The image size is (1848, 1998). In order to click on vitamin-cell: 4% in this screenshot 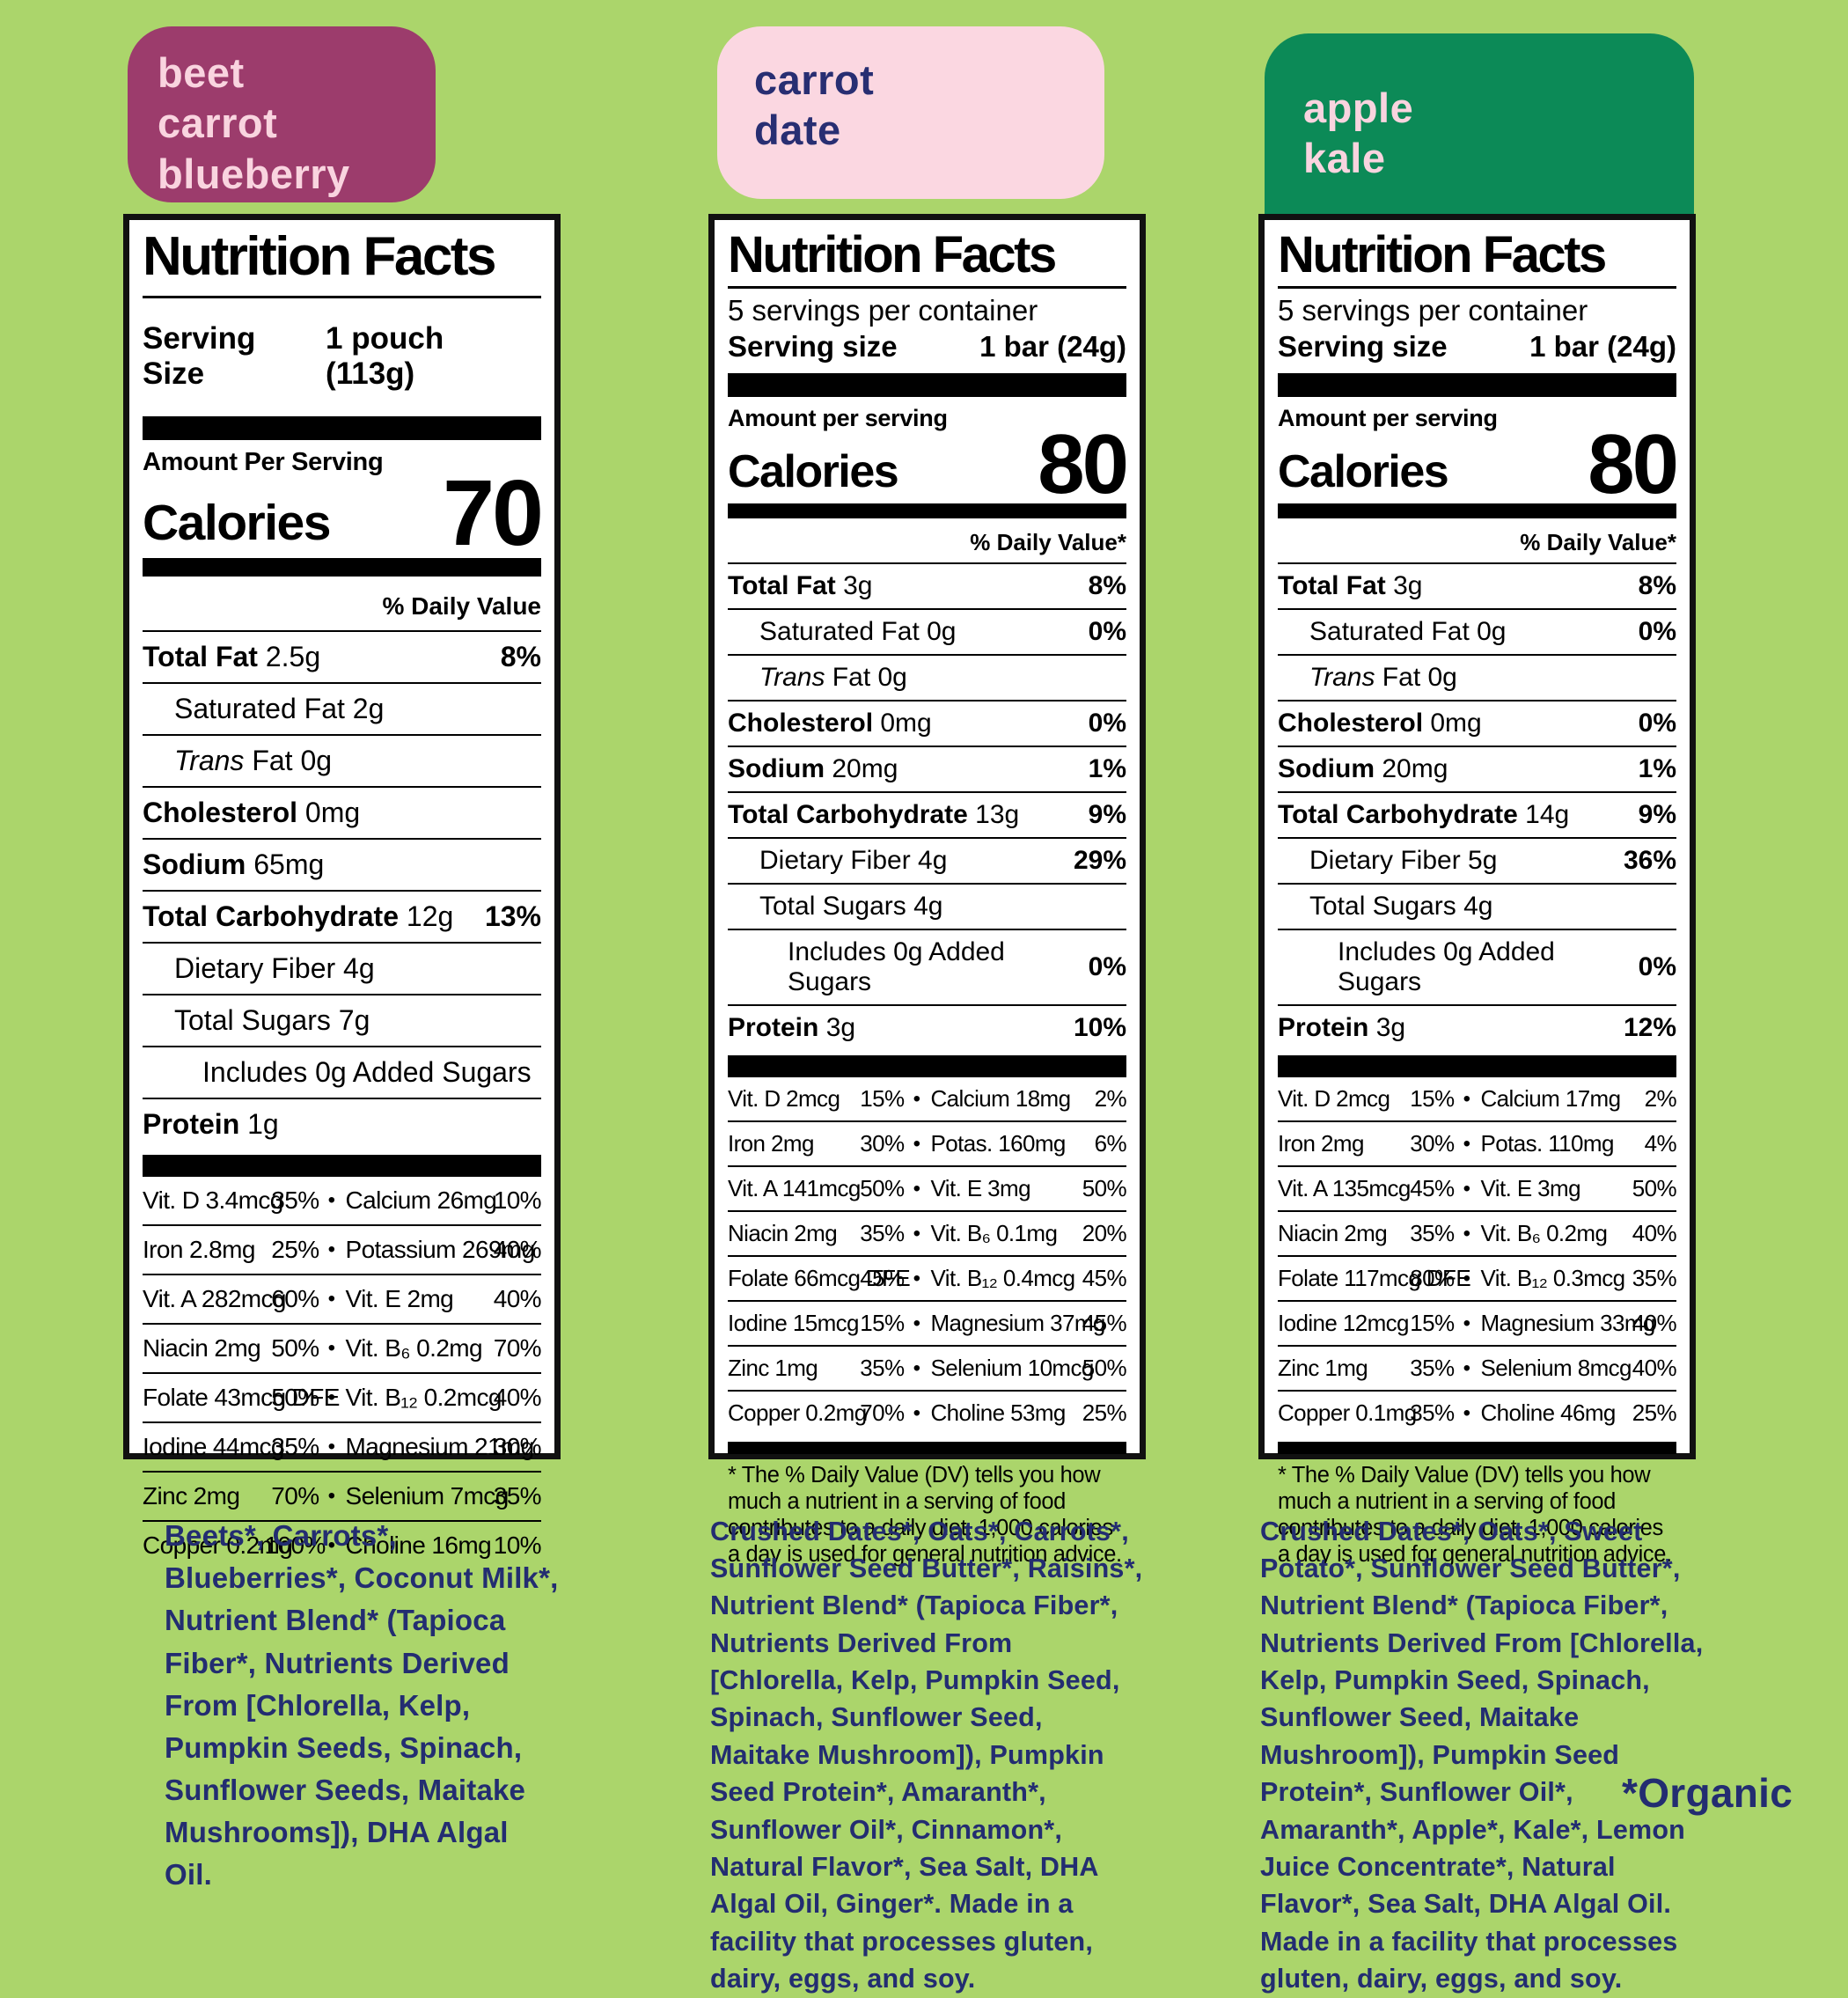, I will do `click(1660, 1143)`.